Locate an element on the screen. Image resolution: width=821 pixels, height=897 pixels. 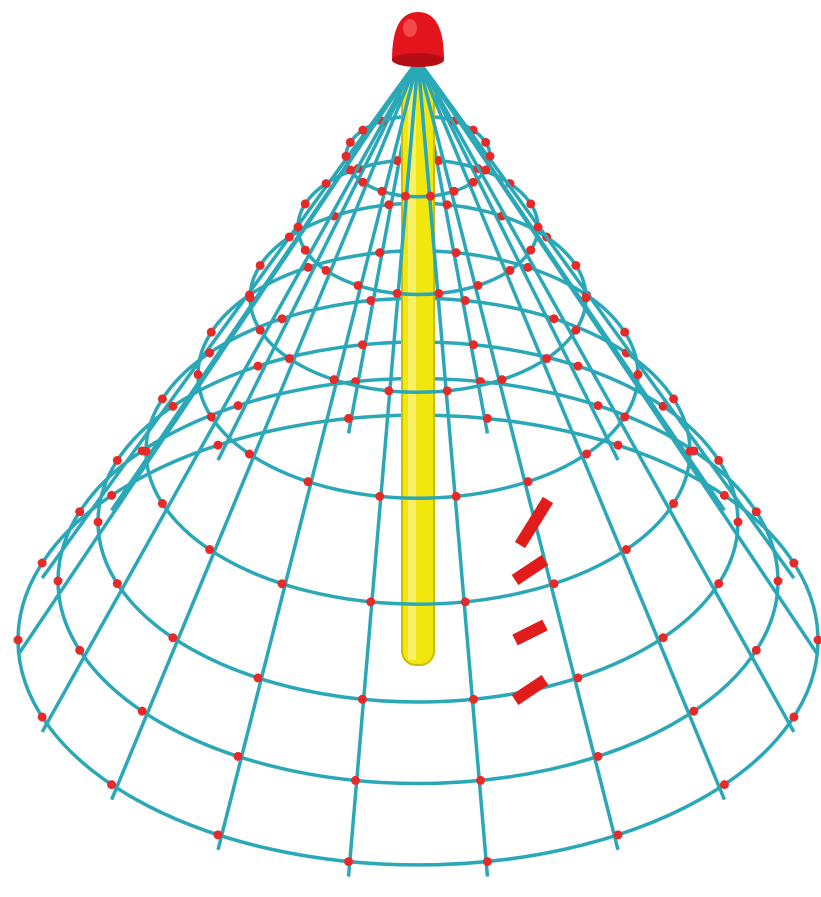
top-cap is located at coordinates (418, 39).